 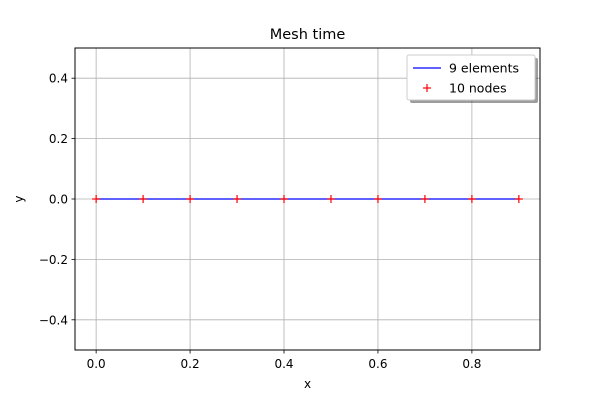 What do you see at coordinates (190, 364) in the screenshot?
I see `x-tick-label: 0.2` at bounding box center [190, 364].